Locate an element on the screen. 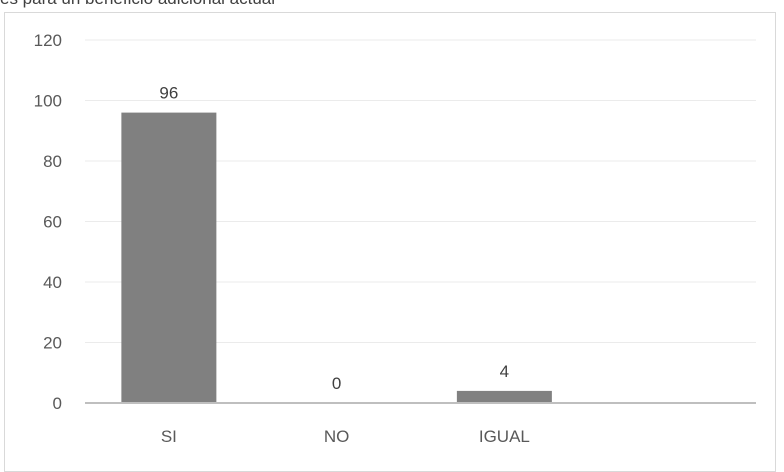 Image resolution: width=784 pixels, height=472 pixels. data-label: 4 is located at coordinates (504, 371).